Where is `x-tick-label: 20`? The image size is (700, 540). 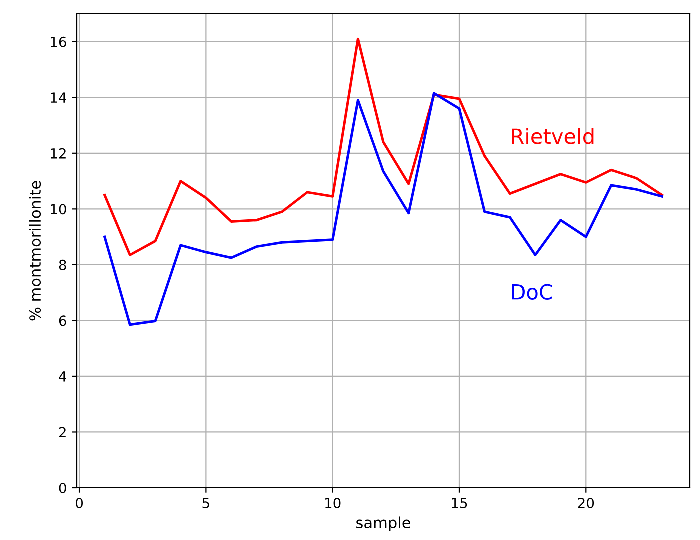
x-tick-label: 20 is located at coordinates (586, 503).